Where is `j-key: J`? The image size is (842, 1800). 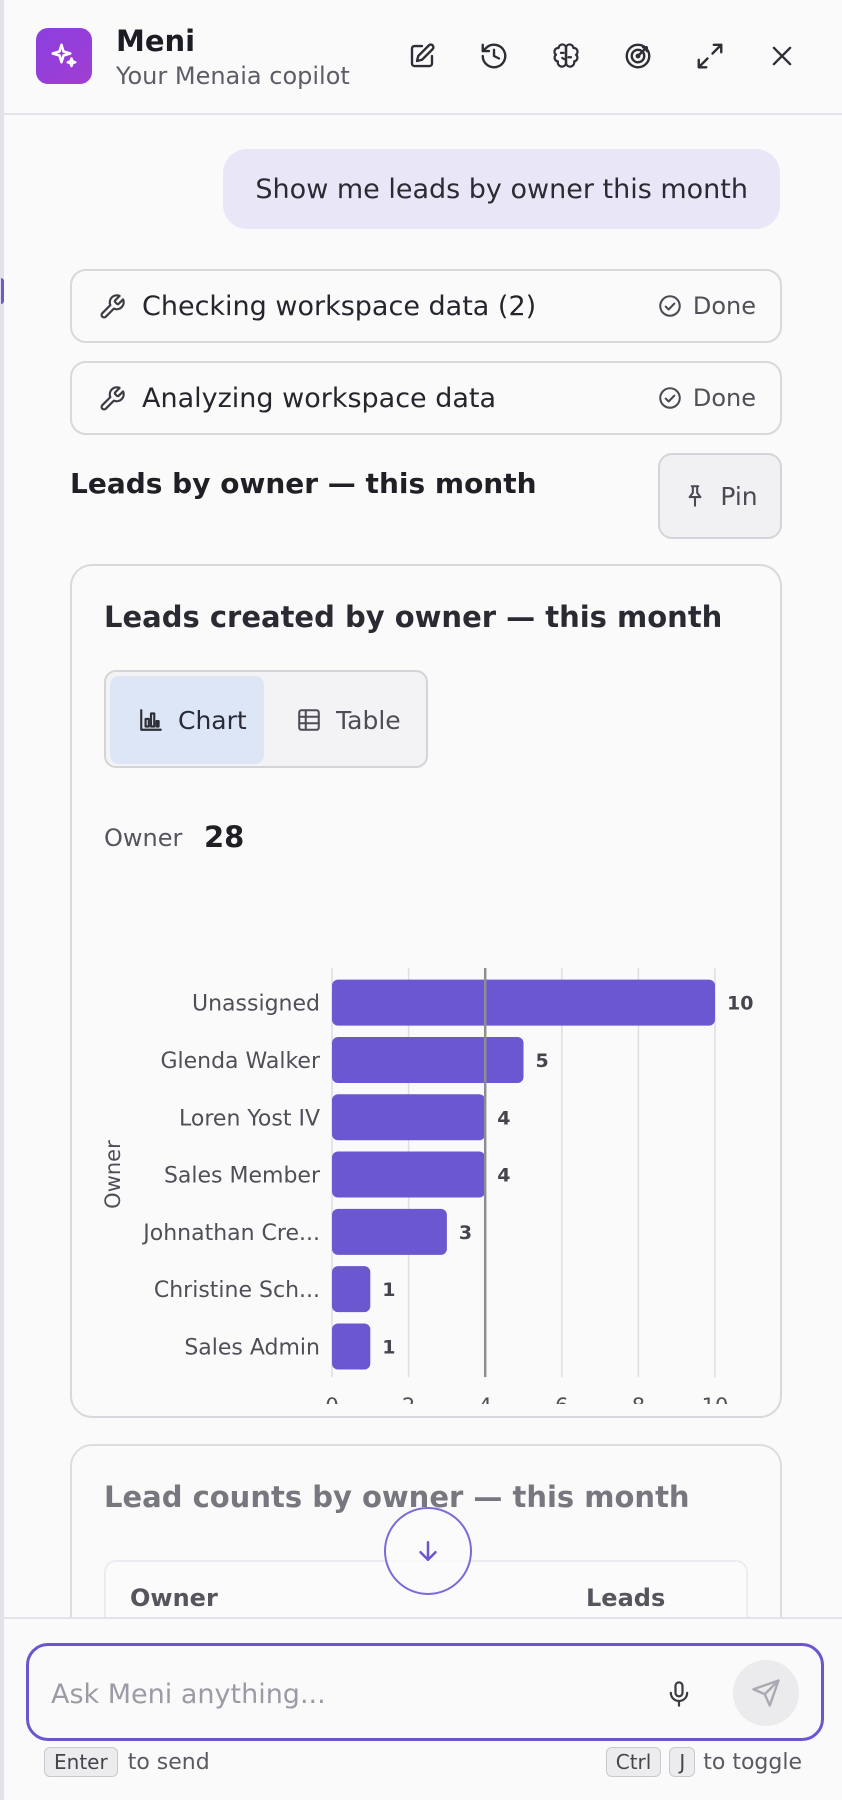
j-key: J is located at coordinates (682, 1762).